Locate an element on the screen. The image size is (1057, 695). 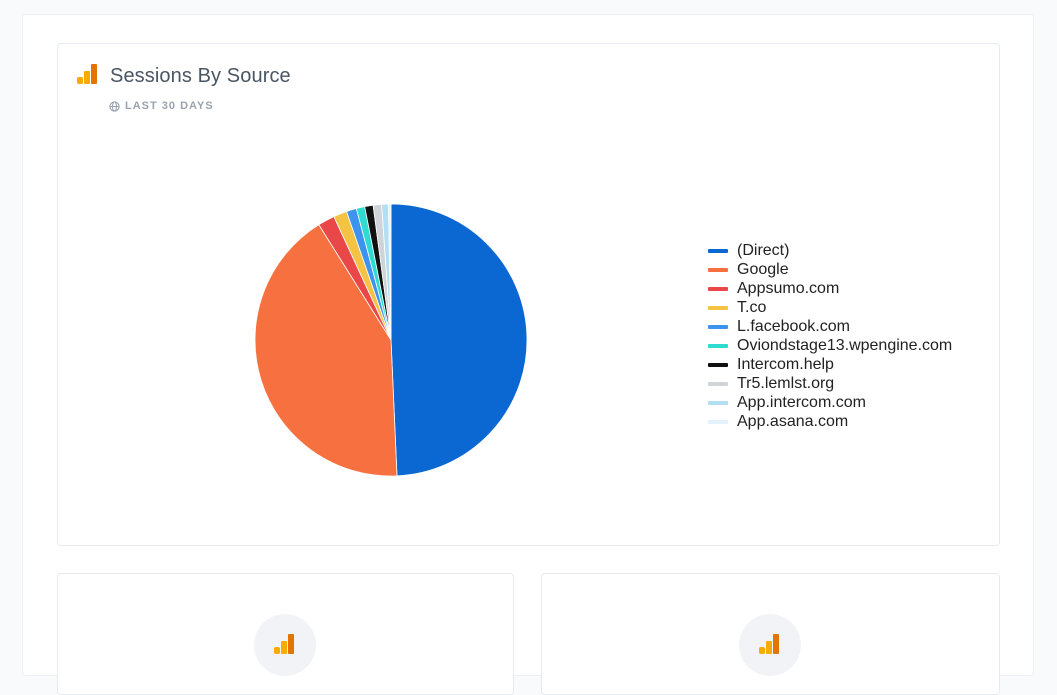
bottom-left-card is located at coordinates (285, 634).